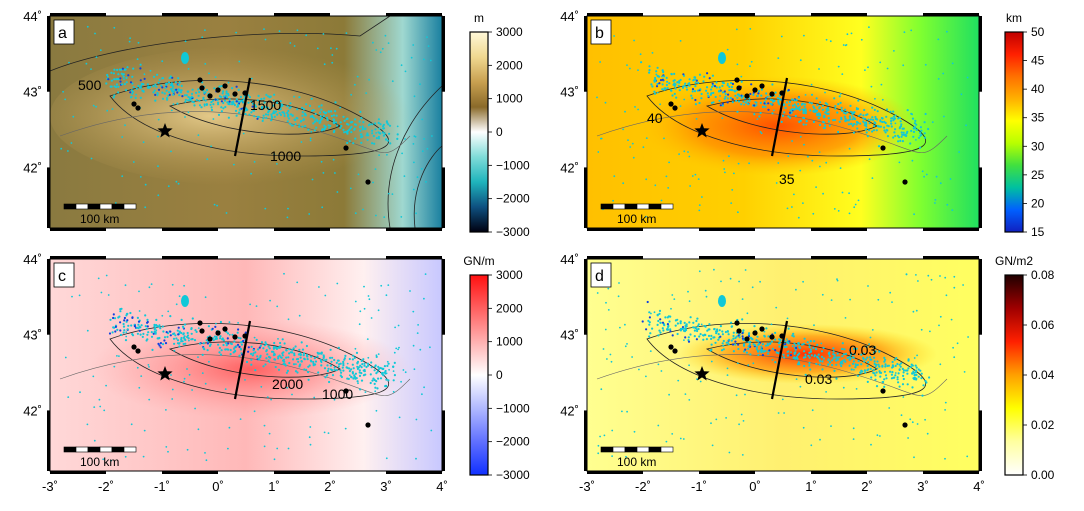 The image size is (1084, 511). I want to click on lon-label: -2˚, so click(643, 486).